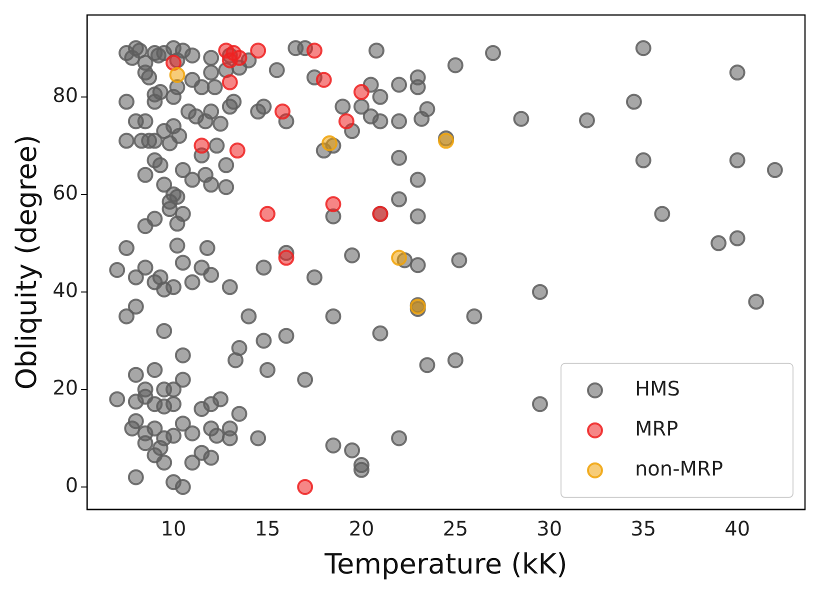 The image size is (814, 593). I want to click on legend-label: non-MRP, so click(679, 468).